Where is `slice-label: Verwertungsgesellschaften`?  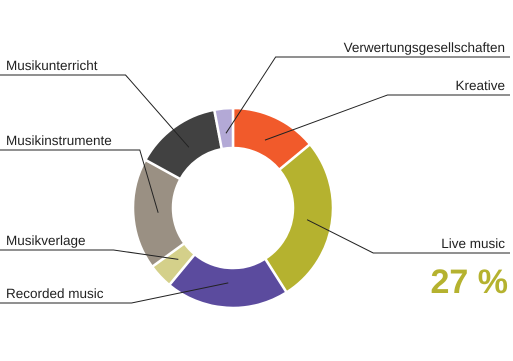
slice-label: Verwertungsgesellschaften is located at coordinates (424, 47).